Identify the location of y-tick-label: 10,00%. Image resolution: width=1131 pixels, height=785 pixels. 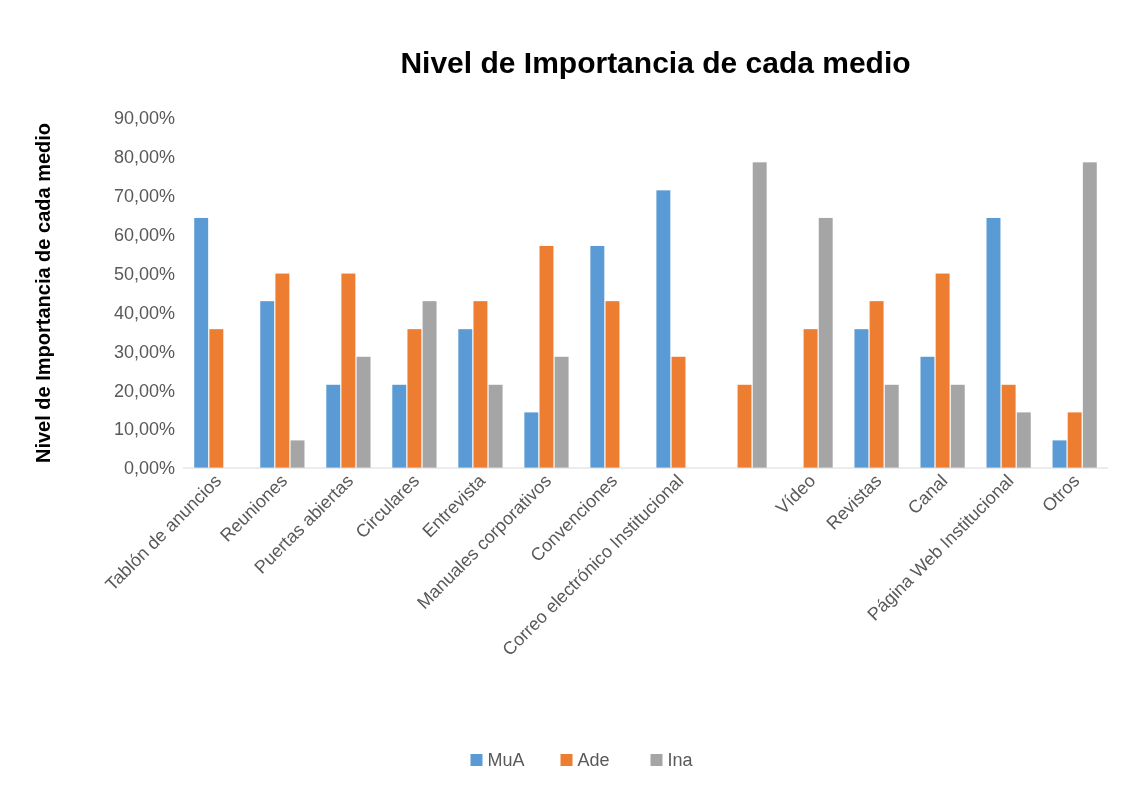
(144, 429).